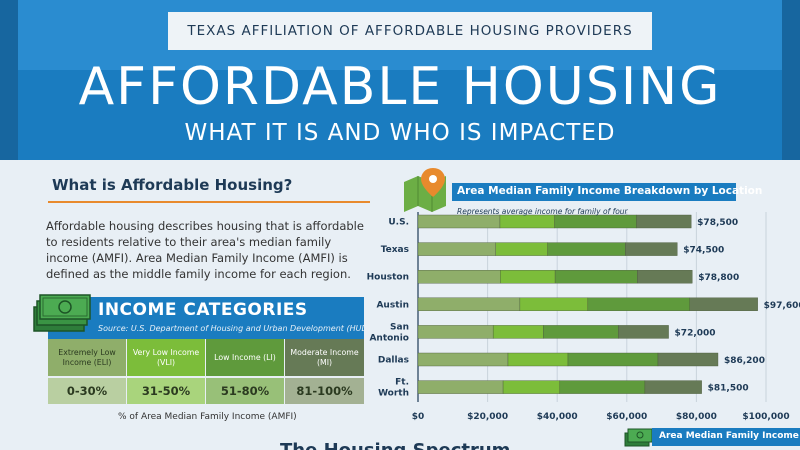  What do you see at coordinates (400, 133) in the screenshot?
I see `page-subtitle: WHAT IT IS AND WHO IS IMPACTED` at bounding box center [400, 133].